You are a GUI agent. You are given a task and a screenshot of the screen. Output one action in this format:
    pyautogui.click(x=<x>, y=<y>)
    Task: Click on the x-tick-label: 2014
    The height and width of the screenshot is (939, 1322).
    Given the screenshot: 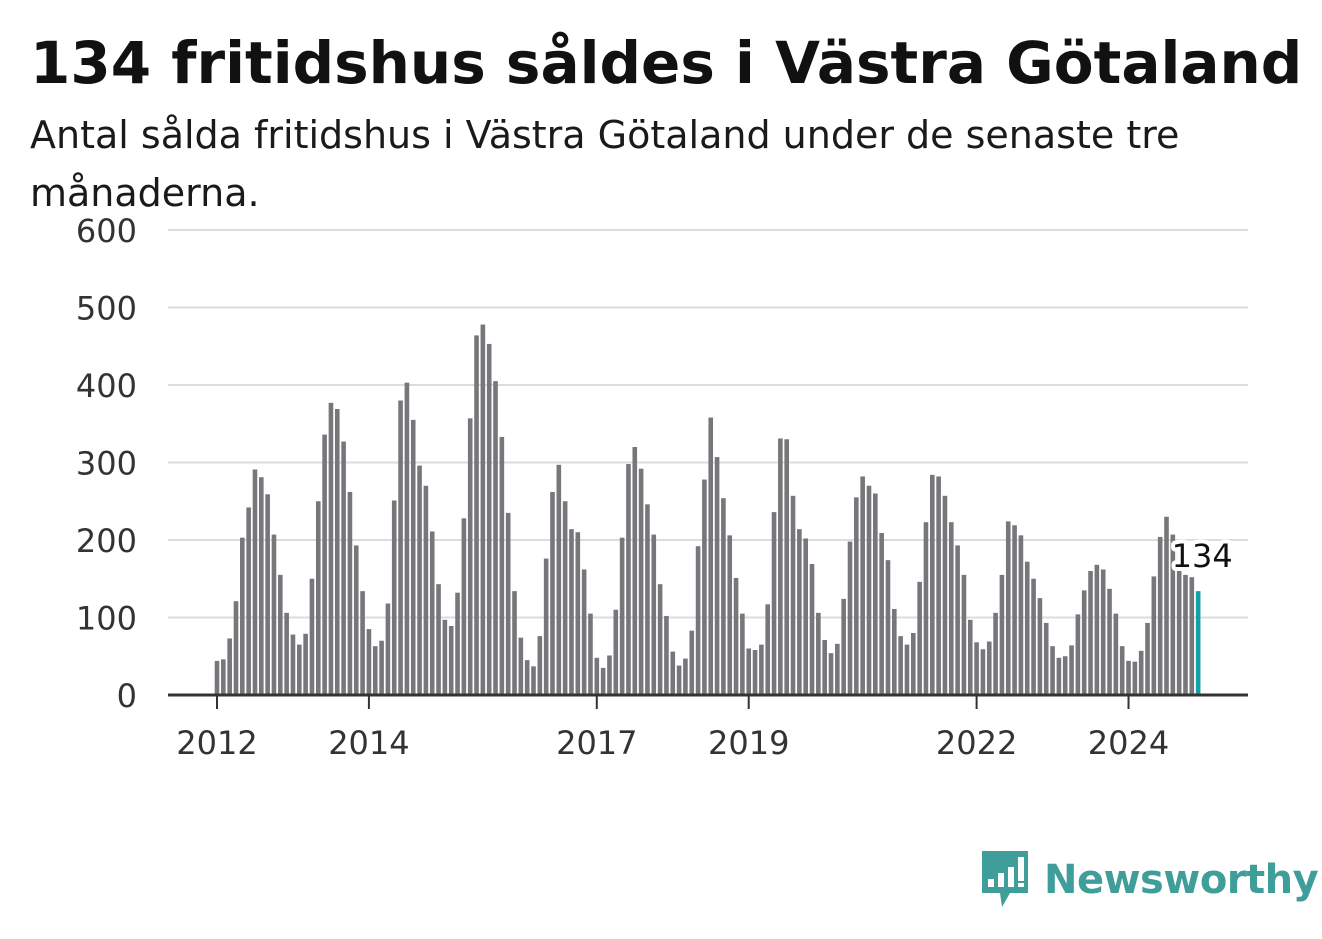 What is the action you would take?
    pyautogui.click(x=368, y=743)
    